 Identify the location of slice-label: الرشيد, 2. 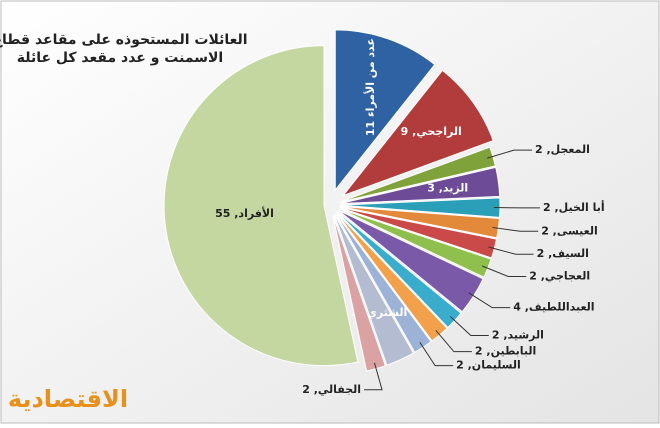
(518, 334).